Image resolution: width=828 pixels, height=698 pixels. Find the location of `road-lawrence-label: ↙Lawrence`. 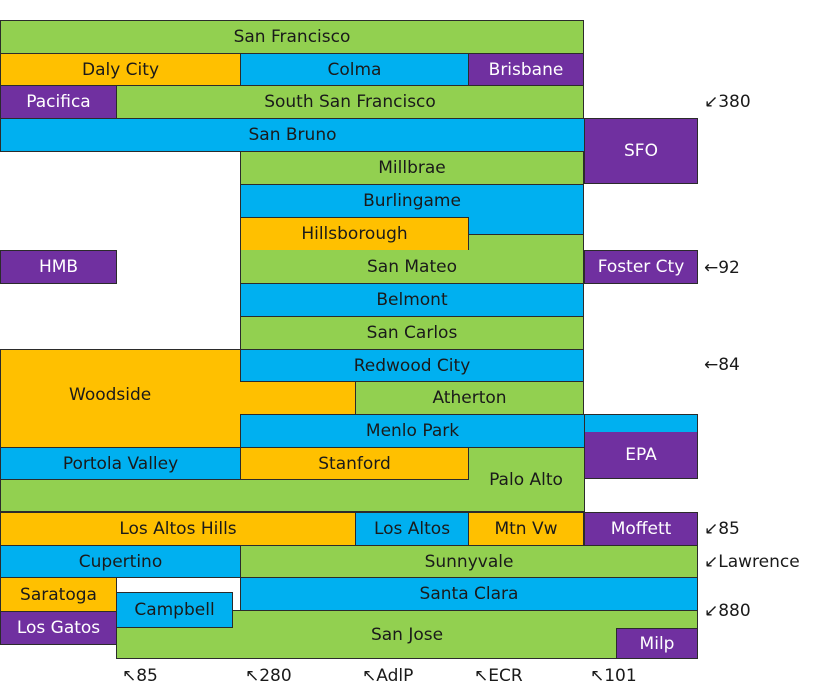

road-lawrence-label: ↙Lawrence is located at coordinates (752, 562).